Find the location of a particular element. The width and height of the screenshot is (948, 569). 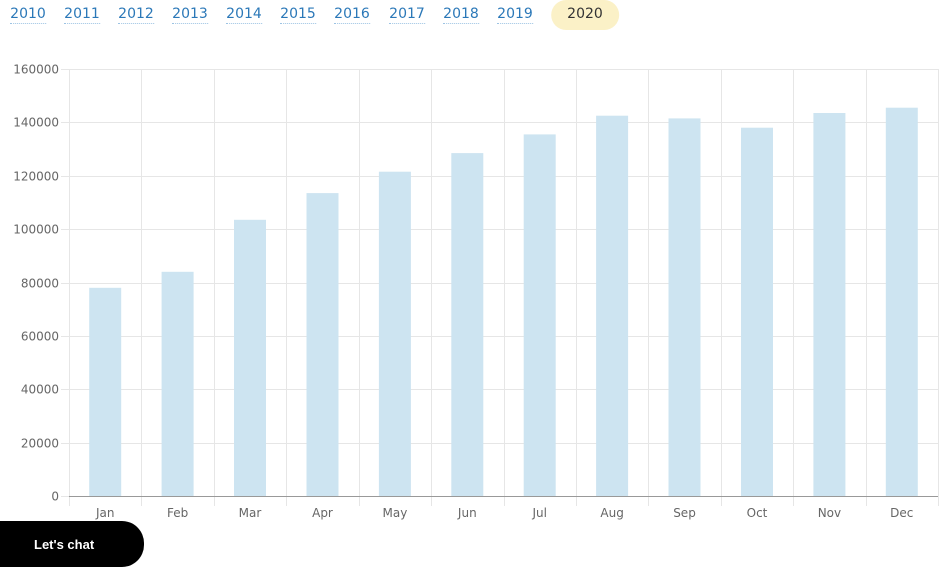

year-tab-label: 2016 is located at coordinates (352, 15).